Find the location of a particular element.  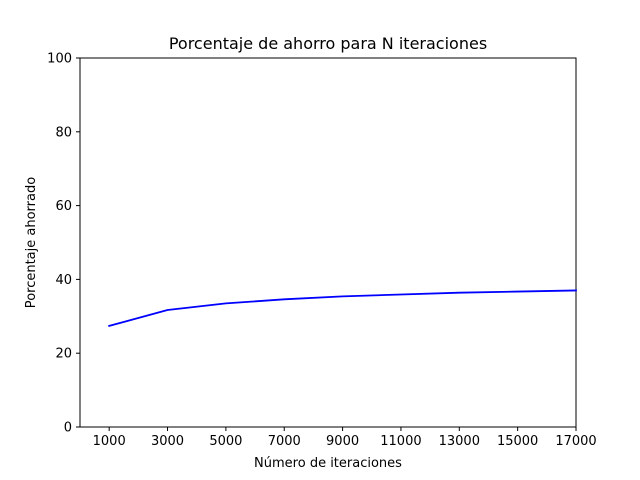

x-tick-label: 7000 is located at coordinates (284, 441).